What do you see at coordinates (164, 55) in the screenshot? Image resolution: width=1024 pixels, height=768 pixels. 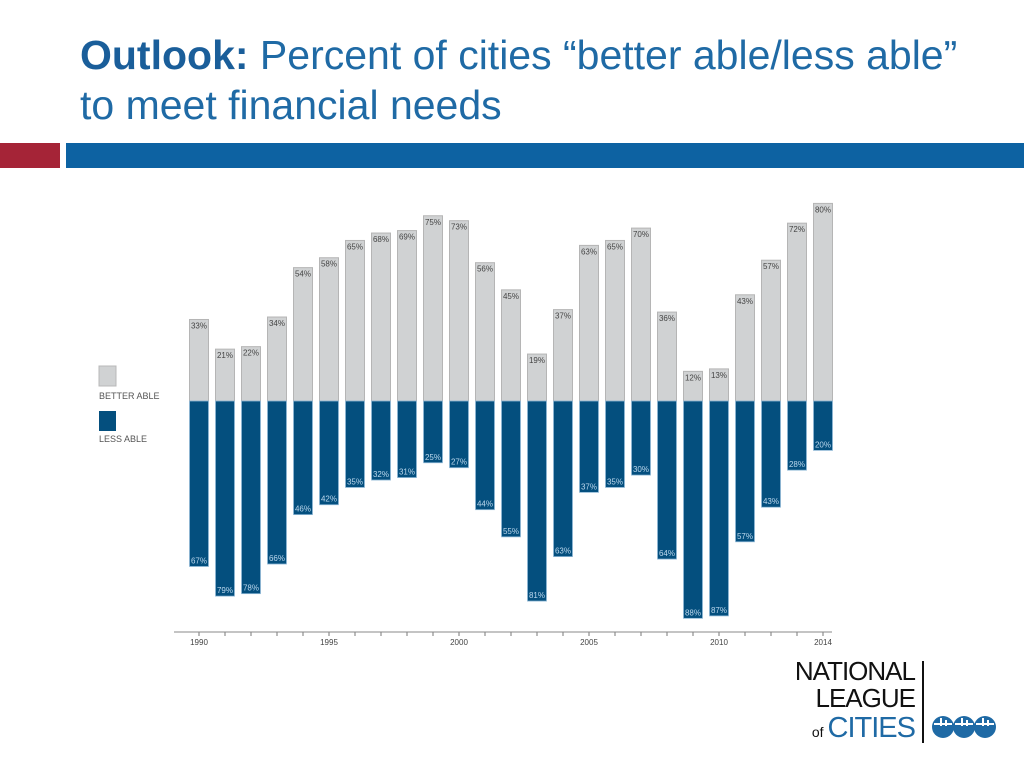 I see `title-bold: Outlook:` at bounding box center [164, 55].